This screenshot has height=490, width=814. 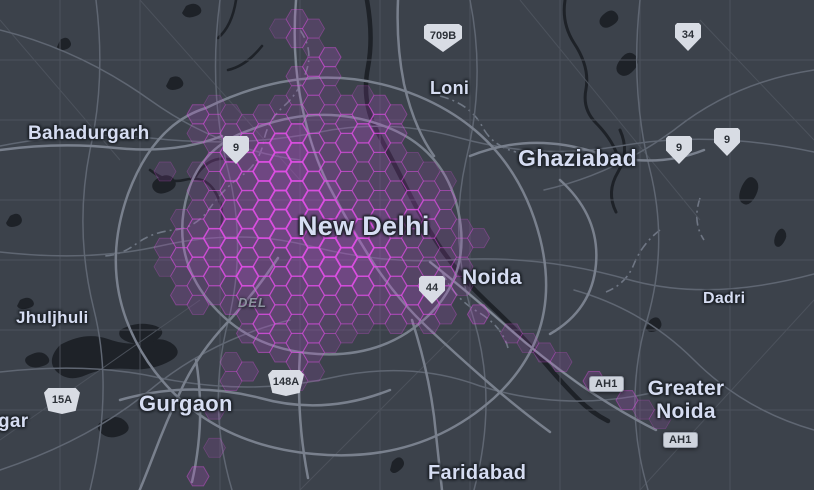 What do you see at coordinates (14, 421) in the screenshot?
I see `place-label: gar` at bounding box center [14, 421].